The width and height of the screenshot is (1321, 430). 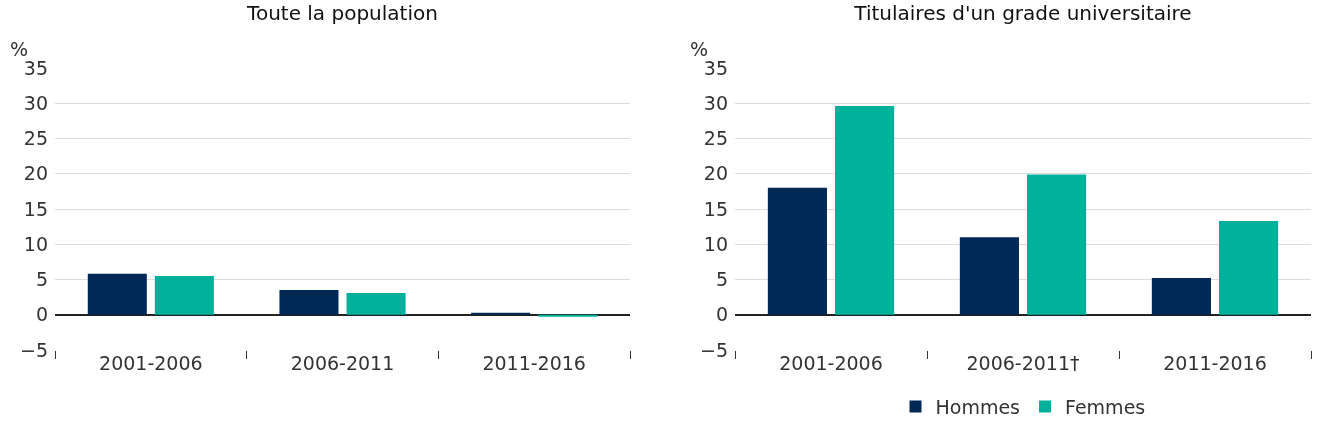 I want to click on x-tick-label: 2006-2011†, so click(x=1023, y=363).